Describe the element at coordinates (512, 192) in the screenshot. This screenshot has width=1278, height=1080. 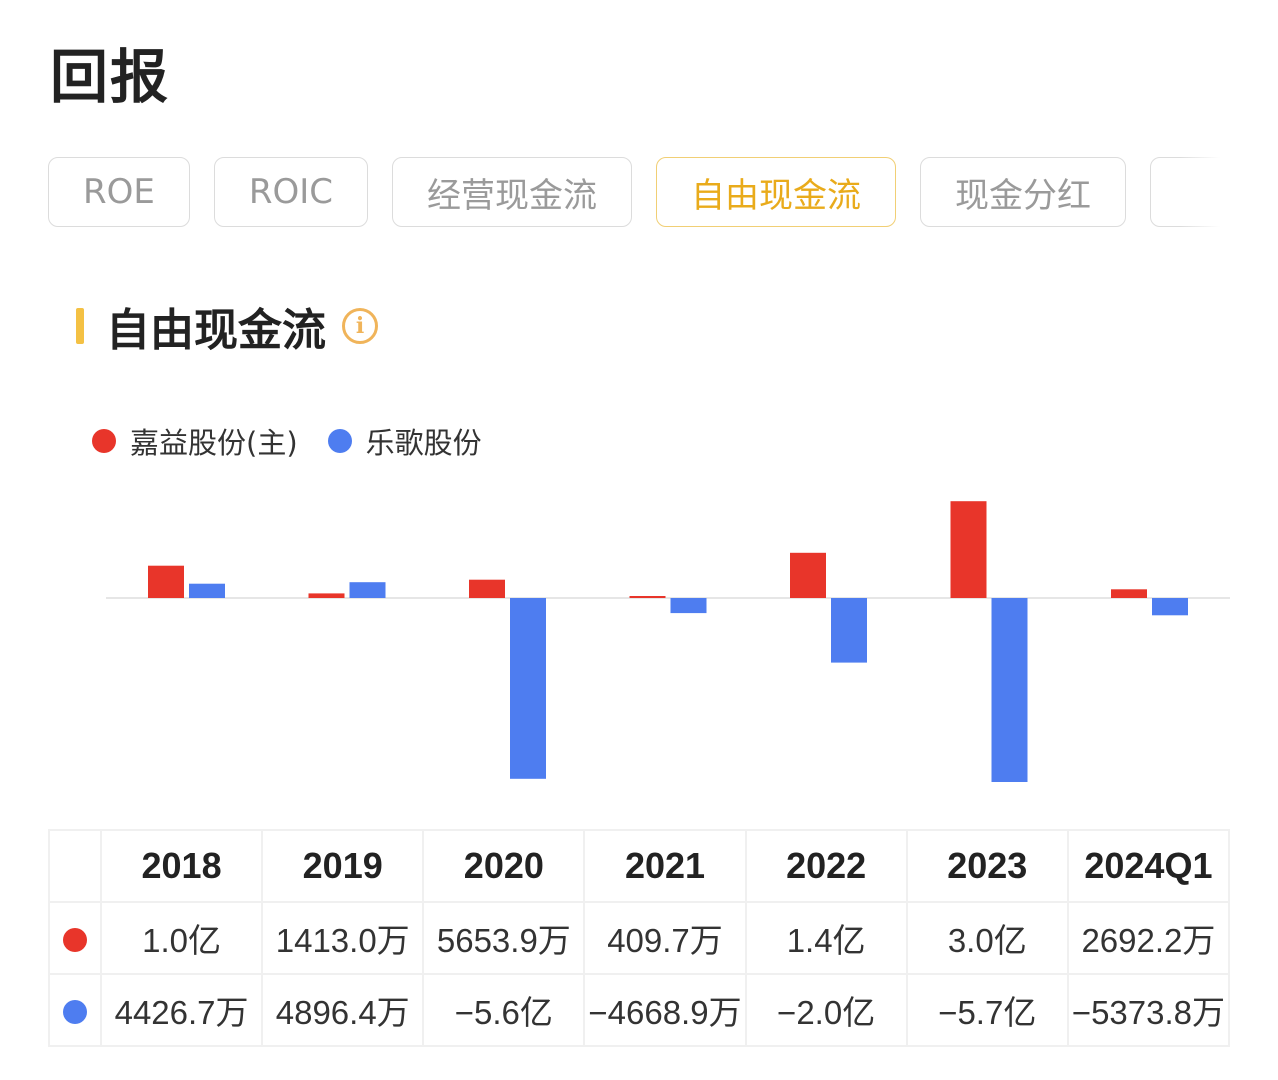
I see `tab-operating-cash-flow: 经营现金流` at that location.